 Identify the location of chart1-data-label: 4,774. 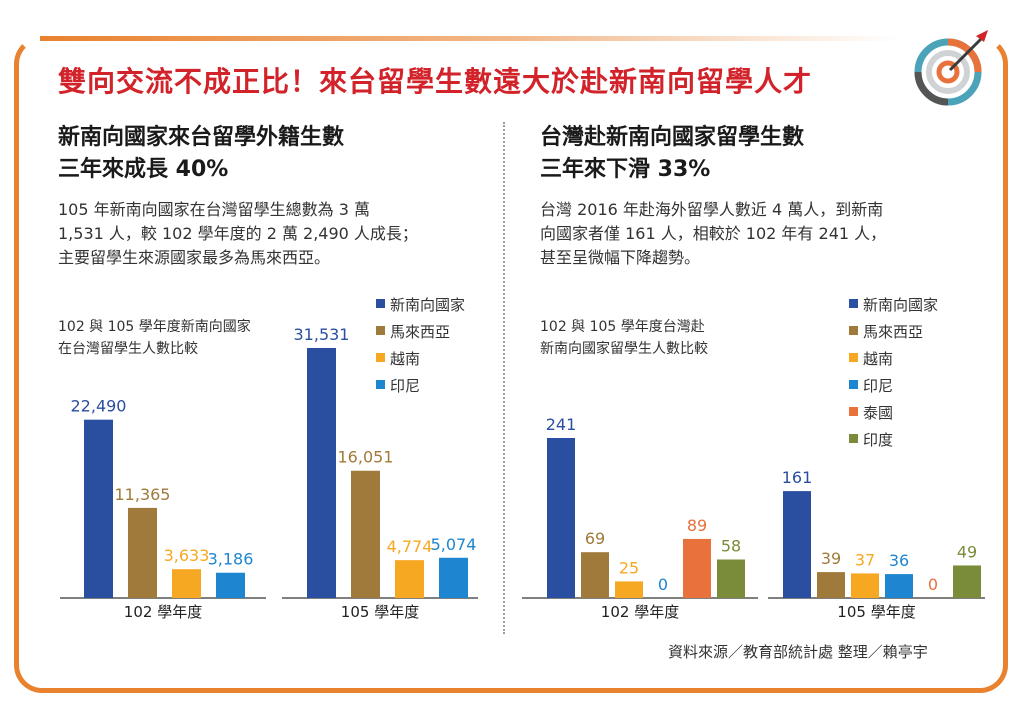
(410, 546).